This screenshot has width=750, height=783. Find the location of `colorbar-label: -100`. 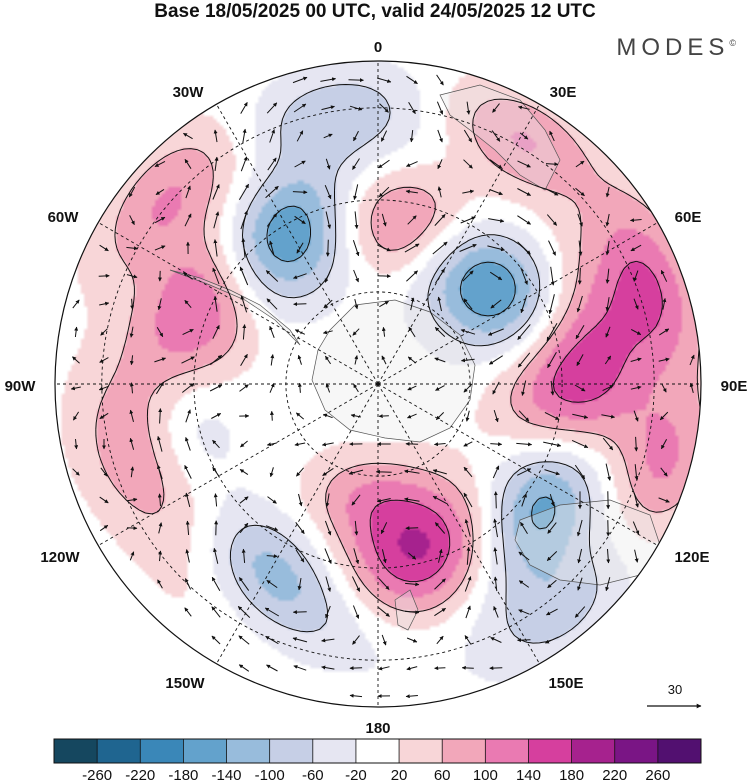

colorbar-label: -100 is located at coordinates (270, 775).